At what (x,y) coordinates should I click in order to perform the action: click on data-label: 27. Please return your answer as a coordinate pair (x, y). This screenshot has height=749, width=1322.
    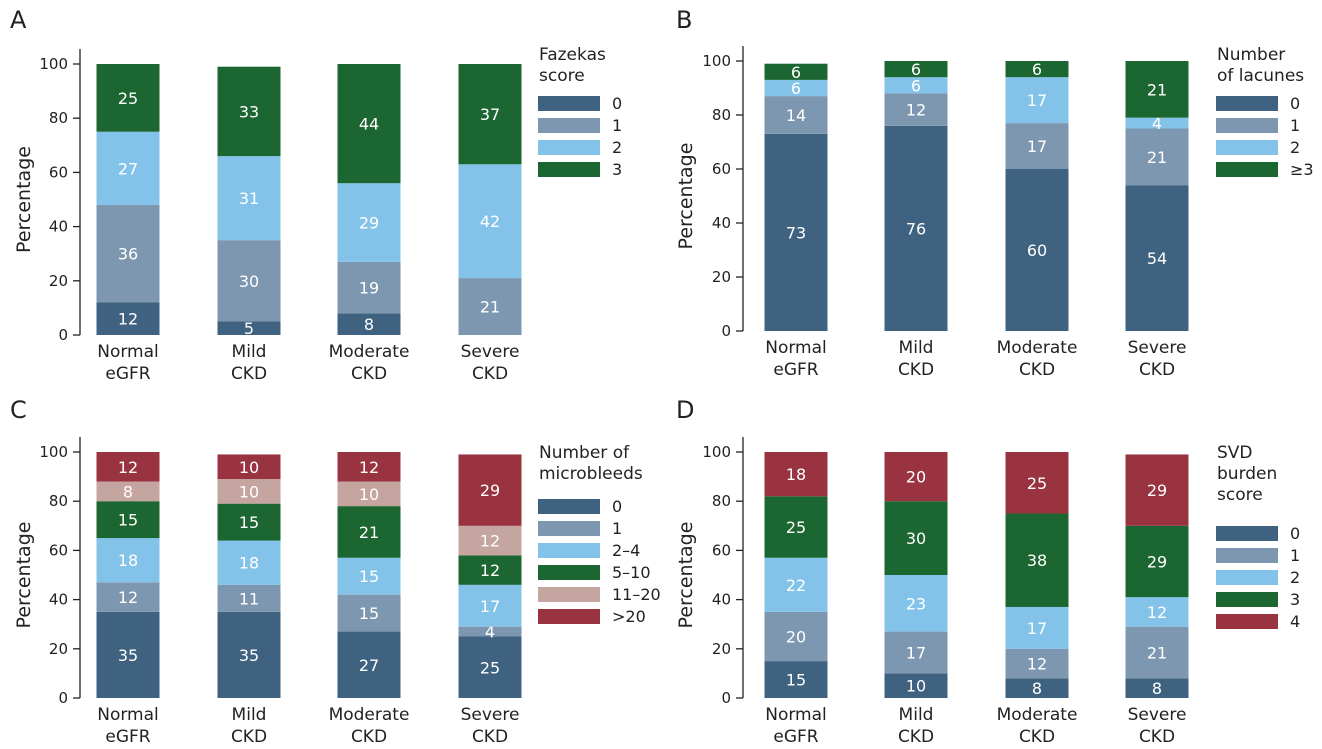
    Looking at the image, I should click on (369, 665).